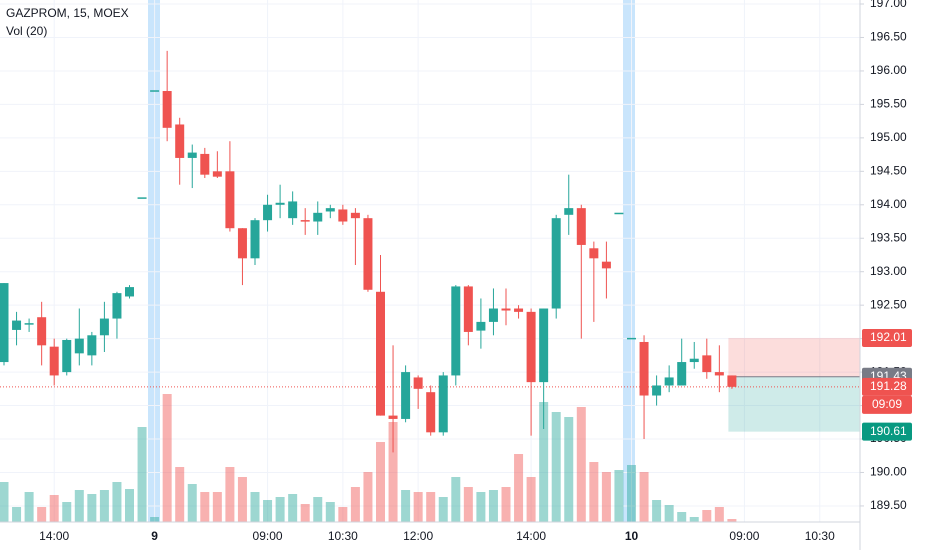 Image resolution: width=932 pixels, height=550 pixels. I want to click on stop-zone, so click(794, 404).